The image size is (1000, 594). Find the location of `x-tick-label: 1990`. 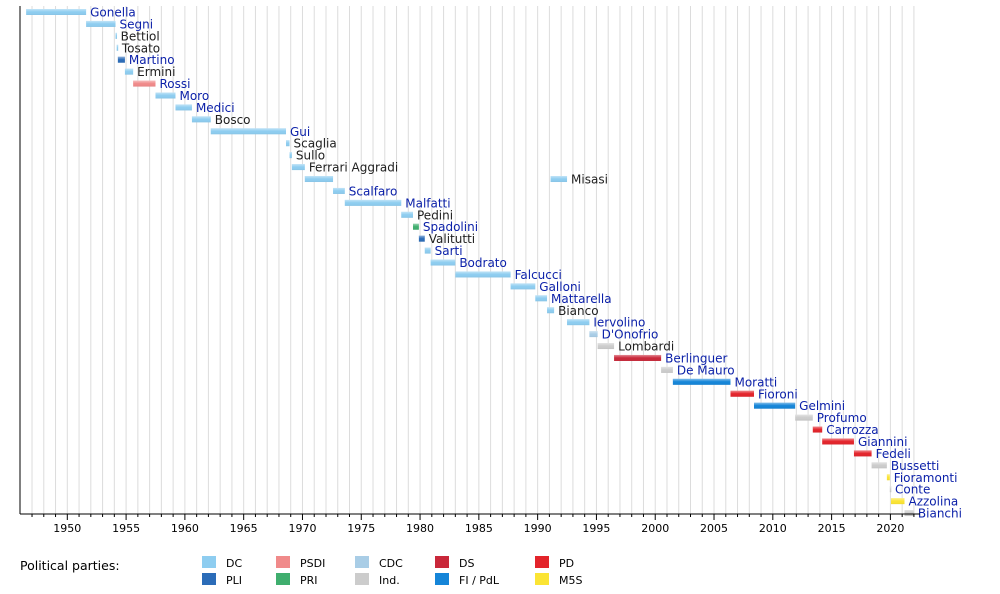

x-tick-label: 1990 is located at coordinates (538, 528).